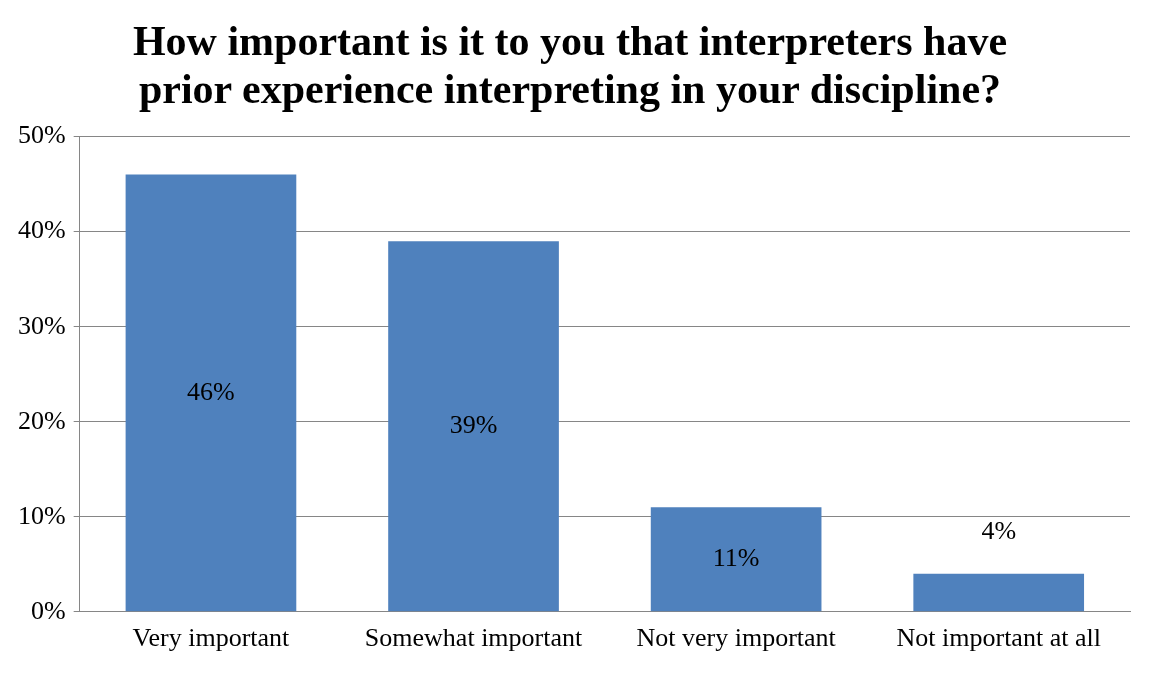 The width and height of the screenshot is (1150, 677). What do you see at coordinates (211, 638) in the screenshot?
I see `x-tick-label: Very important` at bounding box center [211, 638].